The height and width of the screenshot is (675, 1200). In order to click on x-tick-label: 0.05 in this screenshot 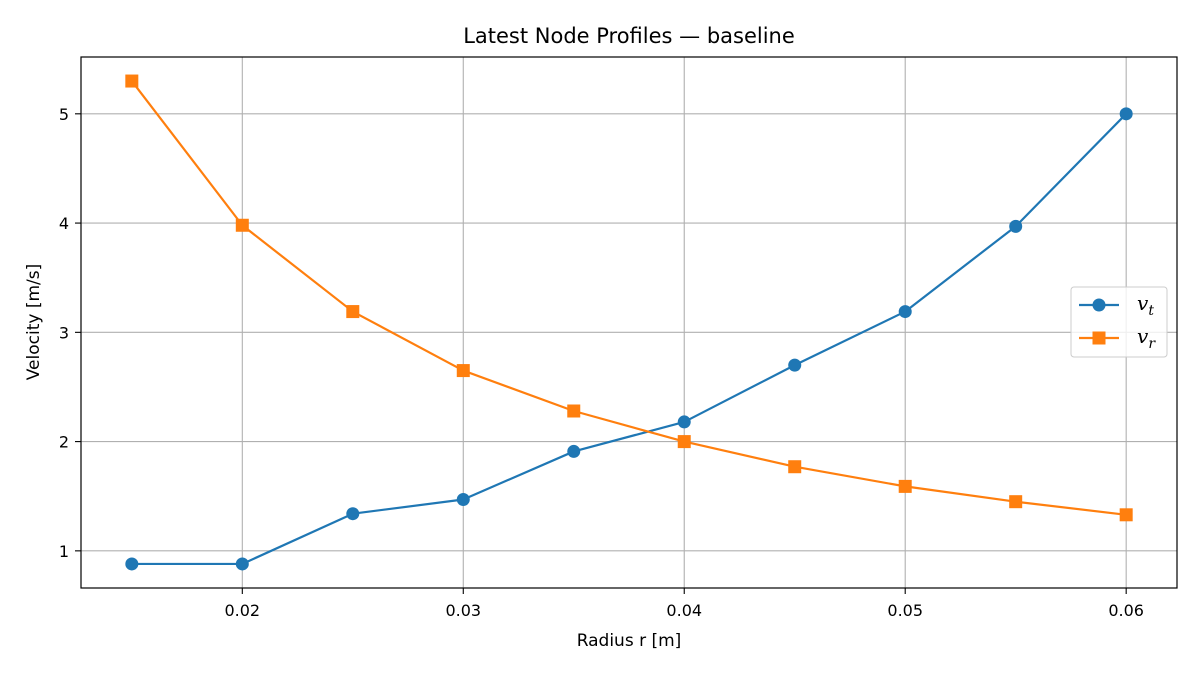, I will do `click(905, 610)`.